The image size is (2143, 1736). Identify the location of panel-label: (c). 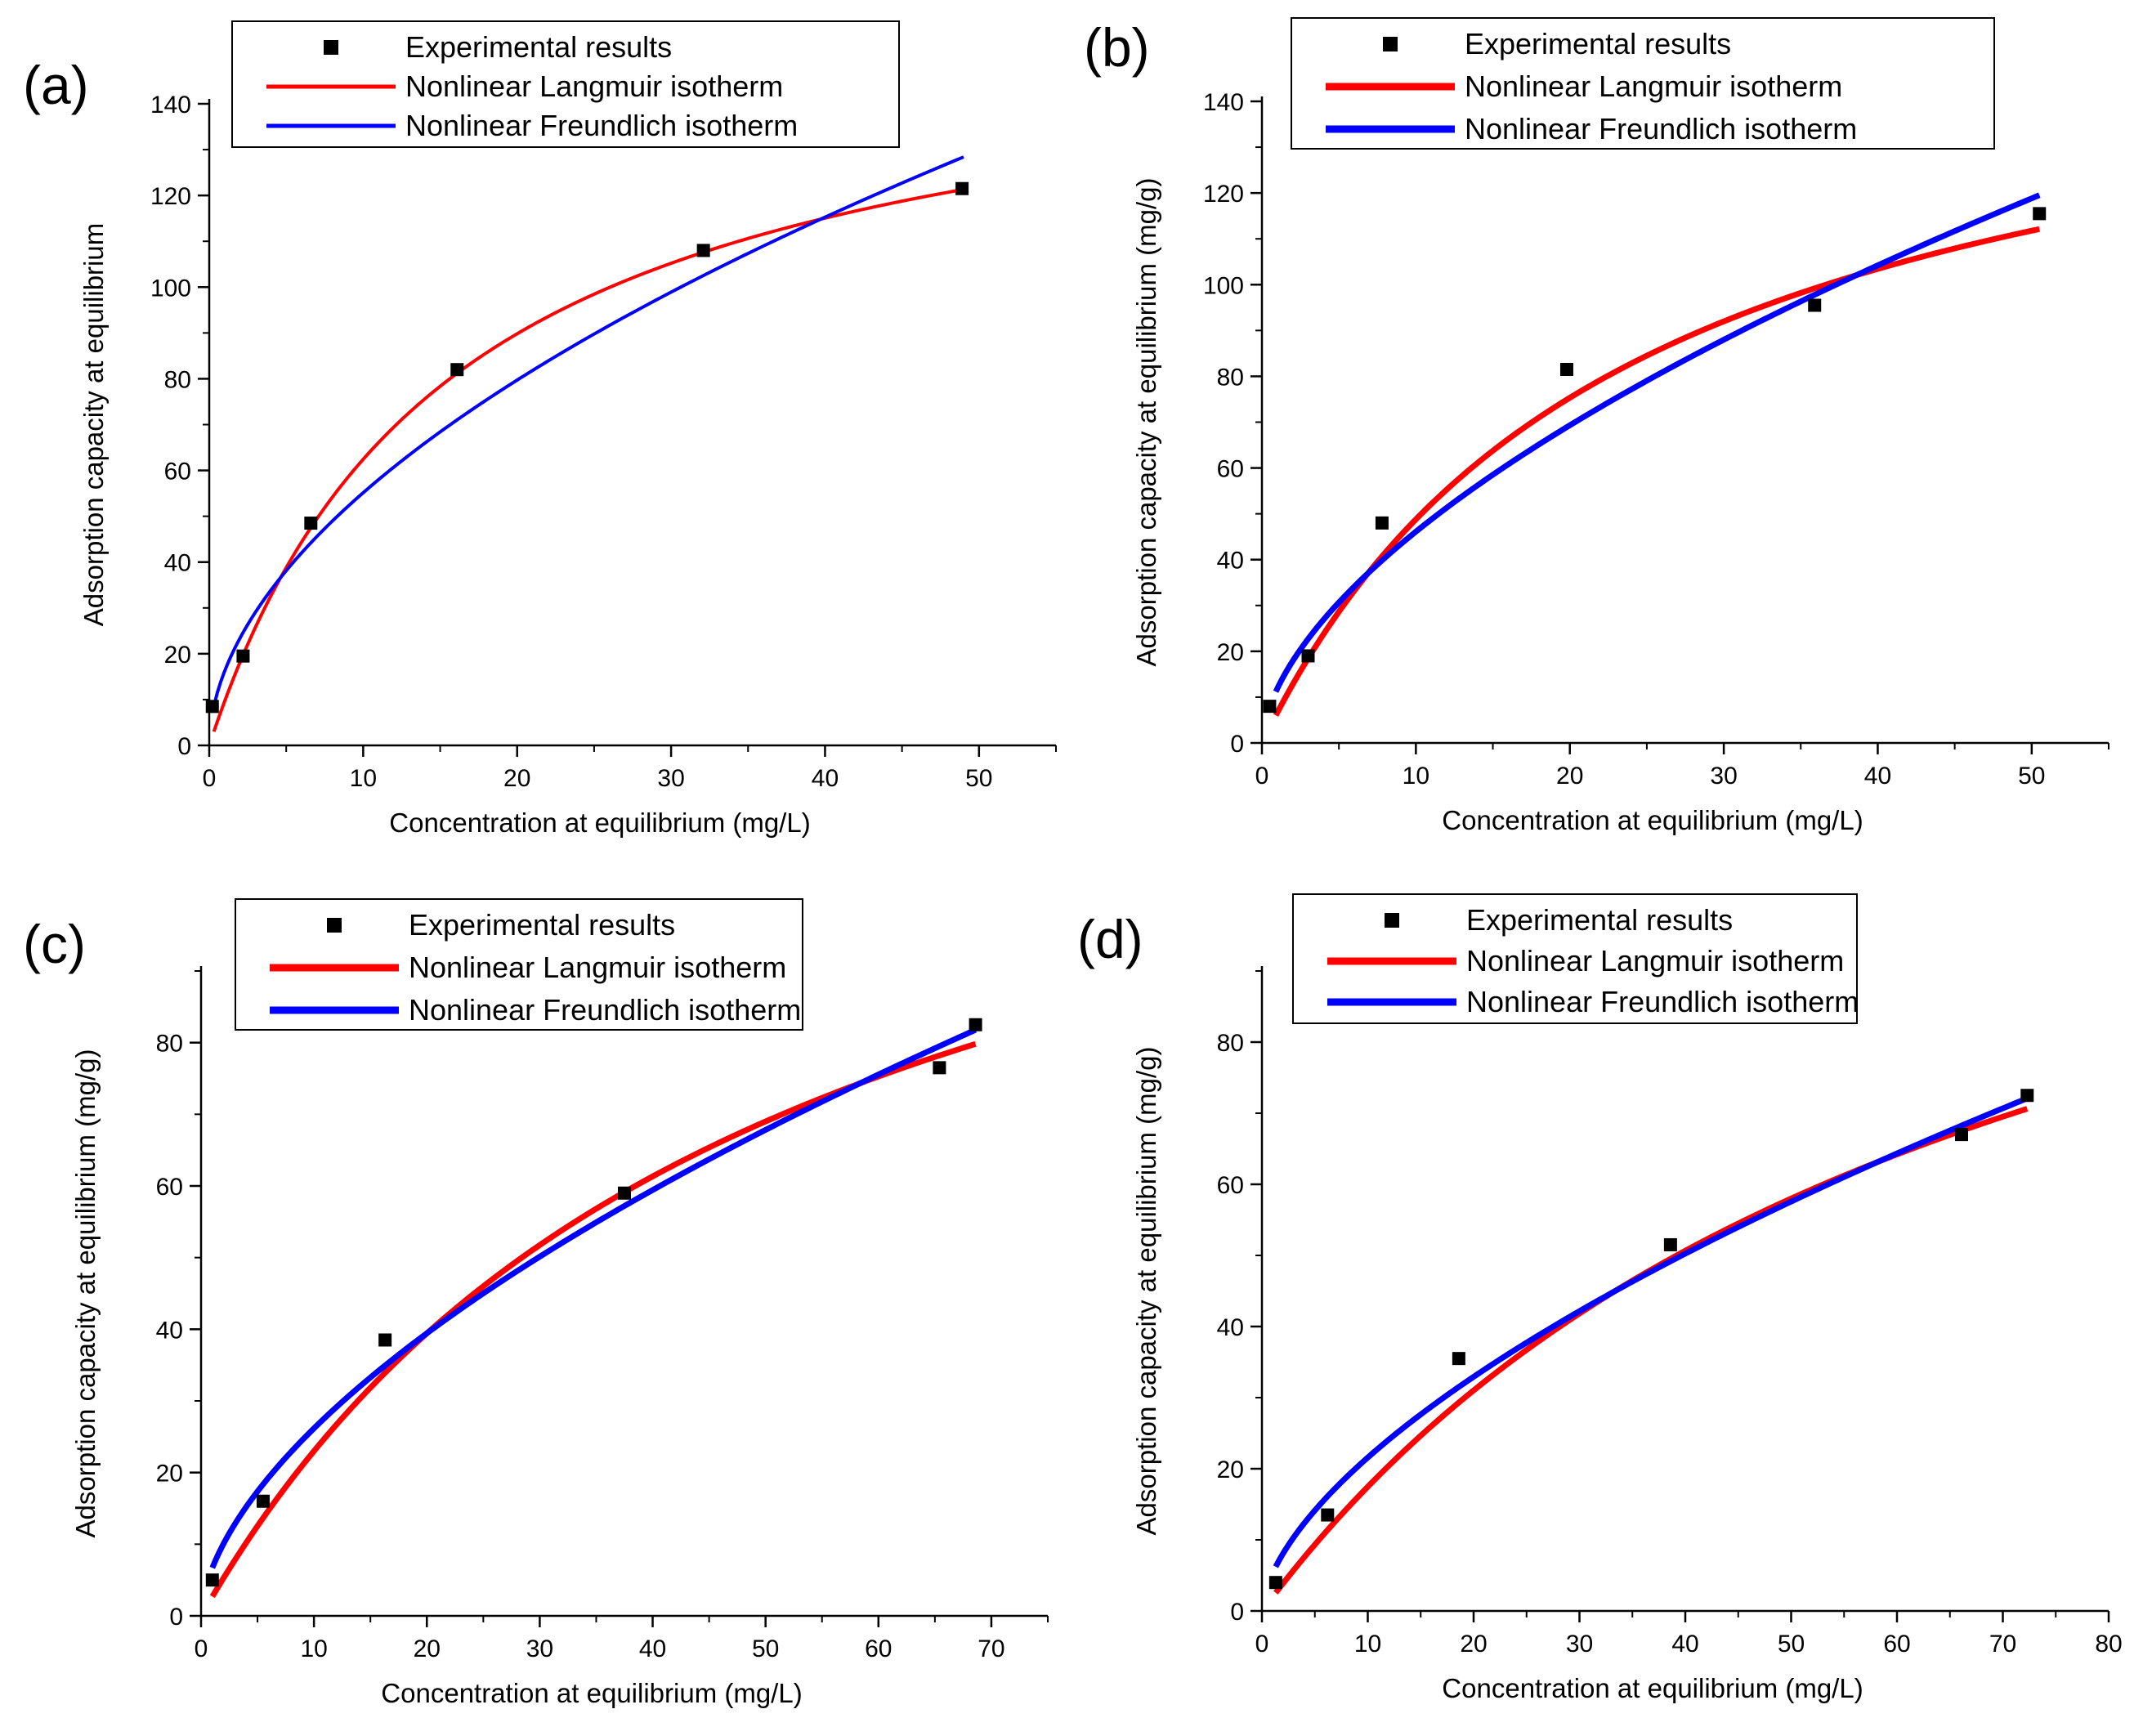
(54, 944).